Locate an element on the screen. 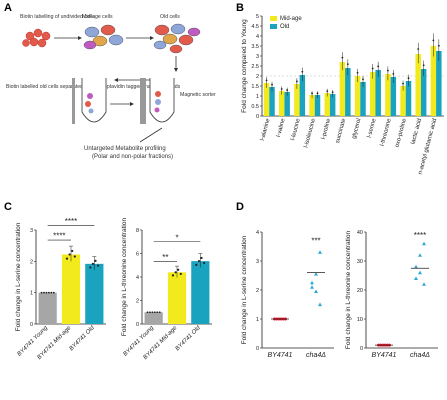 This screenshot has height=400, width=447. chart-d-serine-y-tick-label: 2 is located at coordinates (257, 291).